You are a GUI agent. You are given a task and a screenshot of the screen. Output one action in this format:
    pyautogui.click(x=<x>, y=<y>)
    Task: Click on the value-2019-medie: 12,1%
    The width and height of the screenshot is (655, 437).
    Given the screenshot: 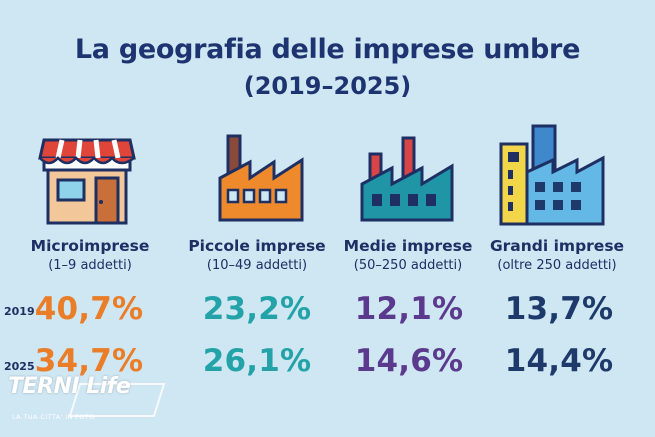 What is the action you would take?
    pyautogui.click(x=409, y=309)
    